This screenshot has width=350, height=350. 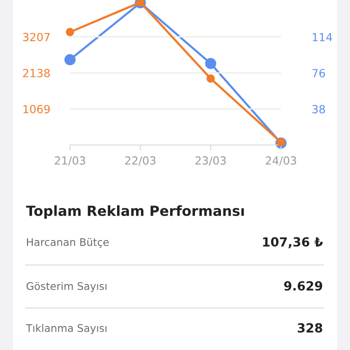 What do you see at coordinates (318, 109) in the screenshot?
I see `y2-tick-label: 38` at bounding box center [318, 109].